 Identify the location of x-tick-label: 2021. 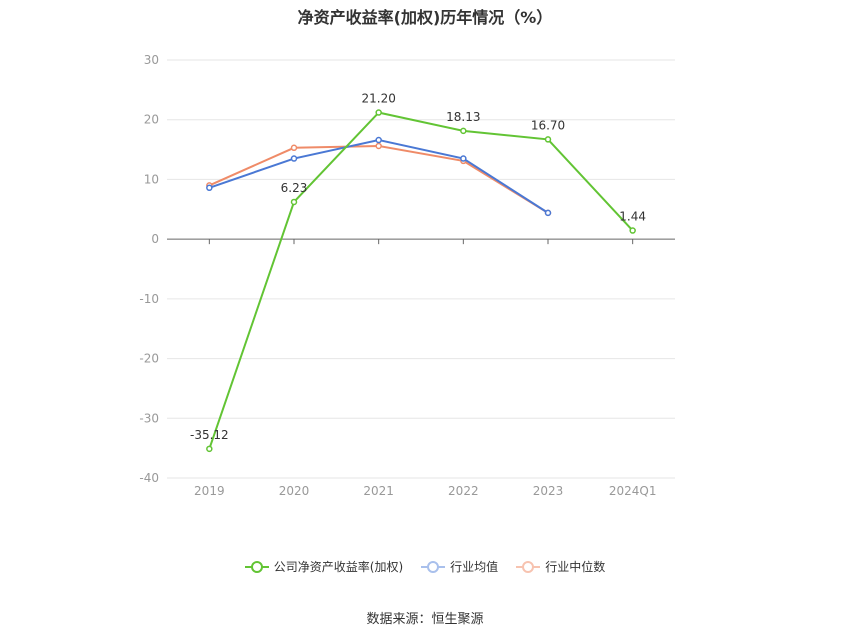
(378, 491).